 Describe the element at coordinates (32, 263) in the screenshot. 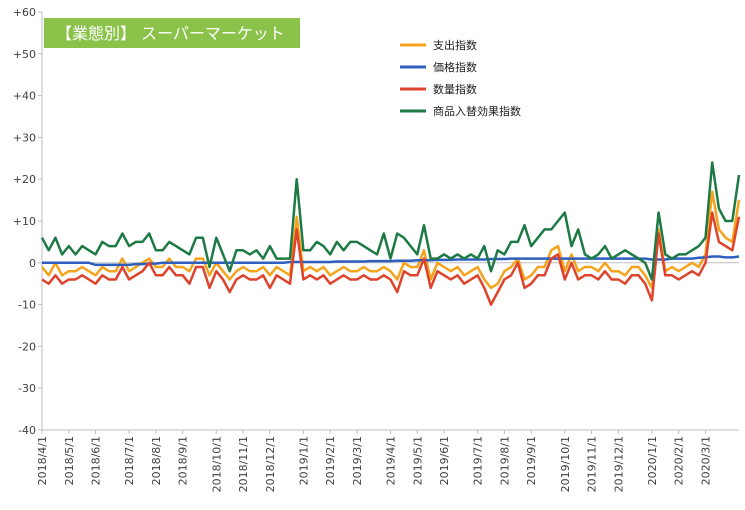

I see `y-tick-label: 0` at that location.